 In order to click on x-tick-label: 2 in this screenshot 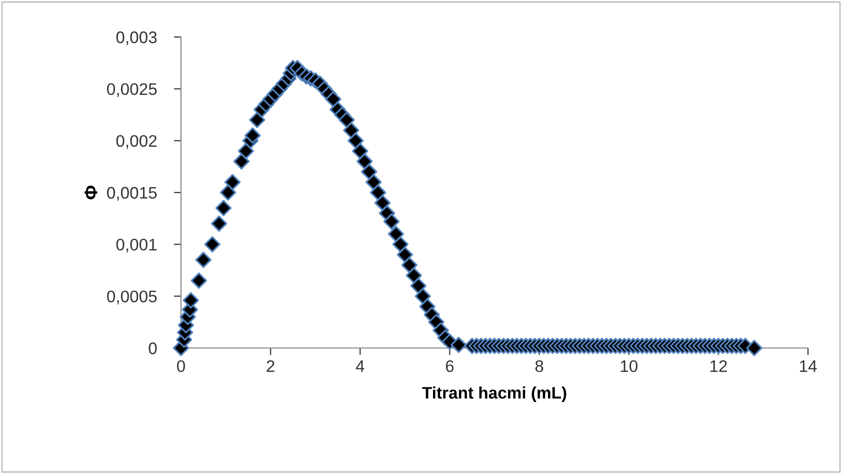, I will do `click(270, 366)`.